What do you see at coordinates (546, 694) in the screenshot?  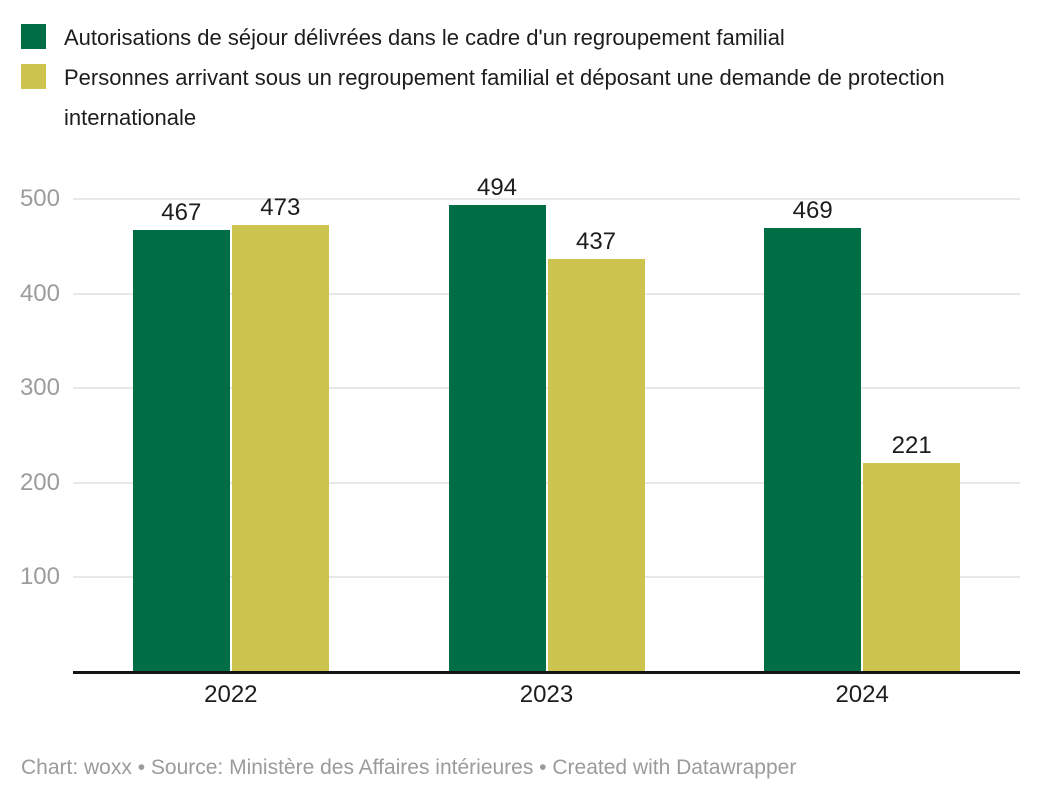 I see `x-axis-label-2023: 2023` at bounding box center [546, 694].